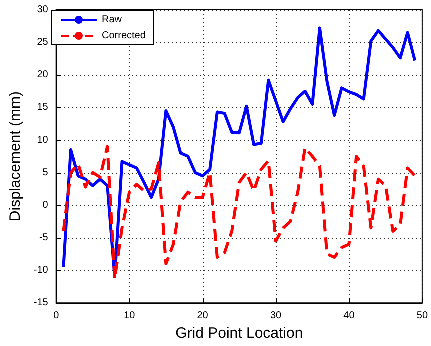  Describe the element at coordinates (57, 316) in the screenshot. I see `x-tick-label: 0` at that location.